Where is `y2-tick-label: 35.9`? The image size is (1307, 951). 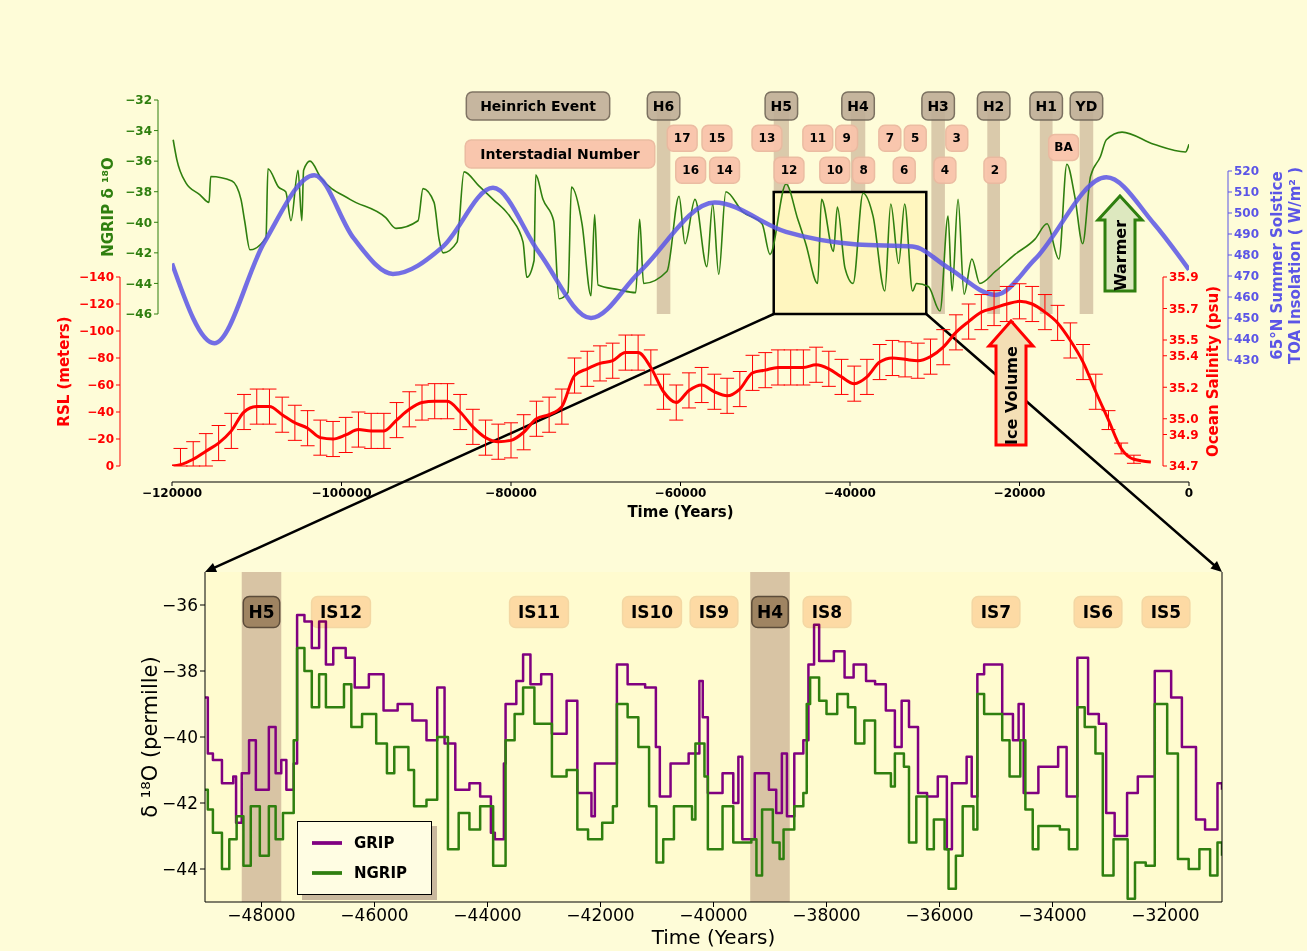 y2-tick-label: 35.9 is located at coordinates (1184, 277).